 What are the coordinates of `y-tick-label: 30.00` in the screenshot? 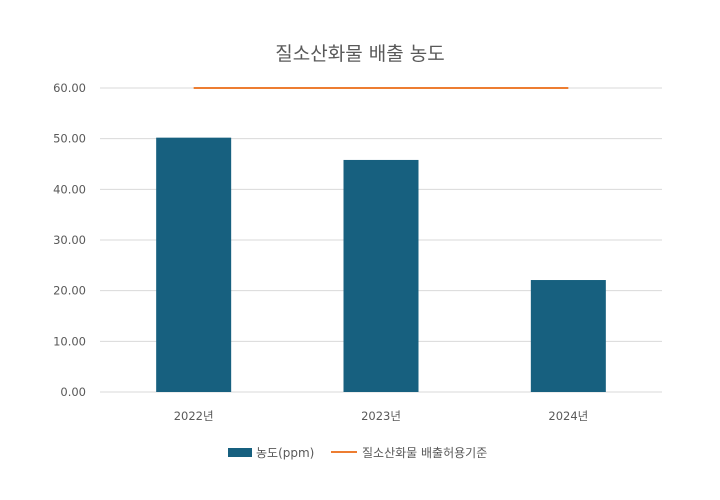 It's located at (69, 240).